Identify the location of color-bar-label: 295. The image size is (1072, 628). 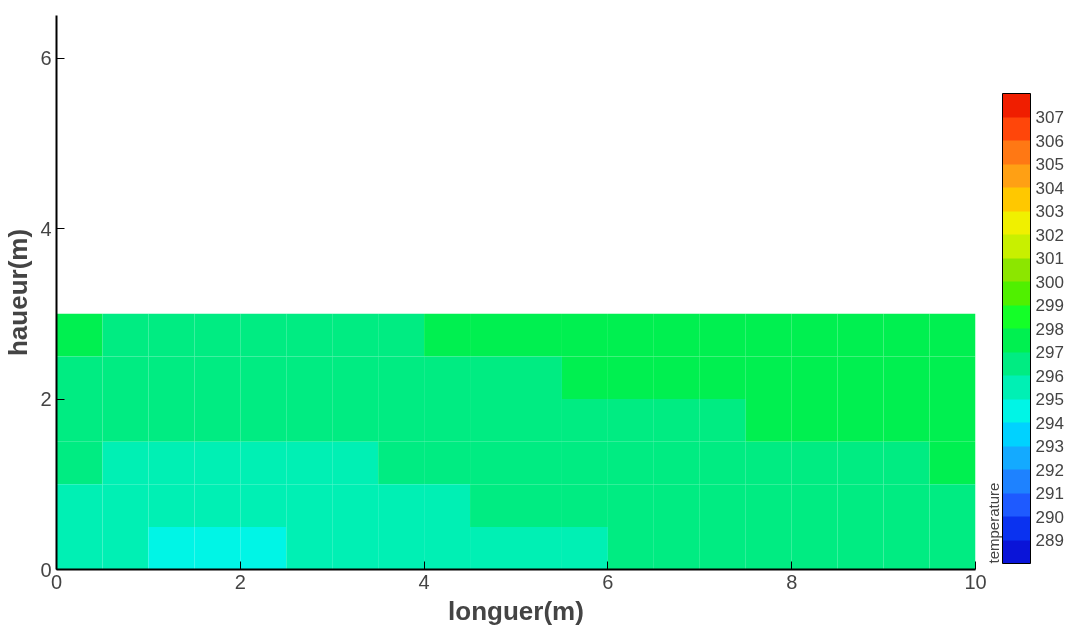
(1049, 399).